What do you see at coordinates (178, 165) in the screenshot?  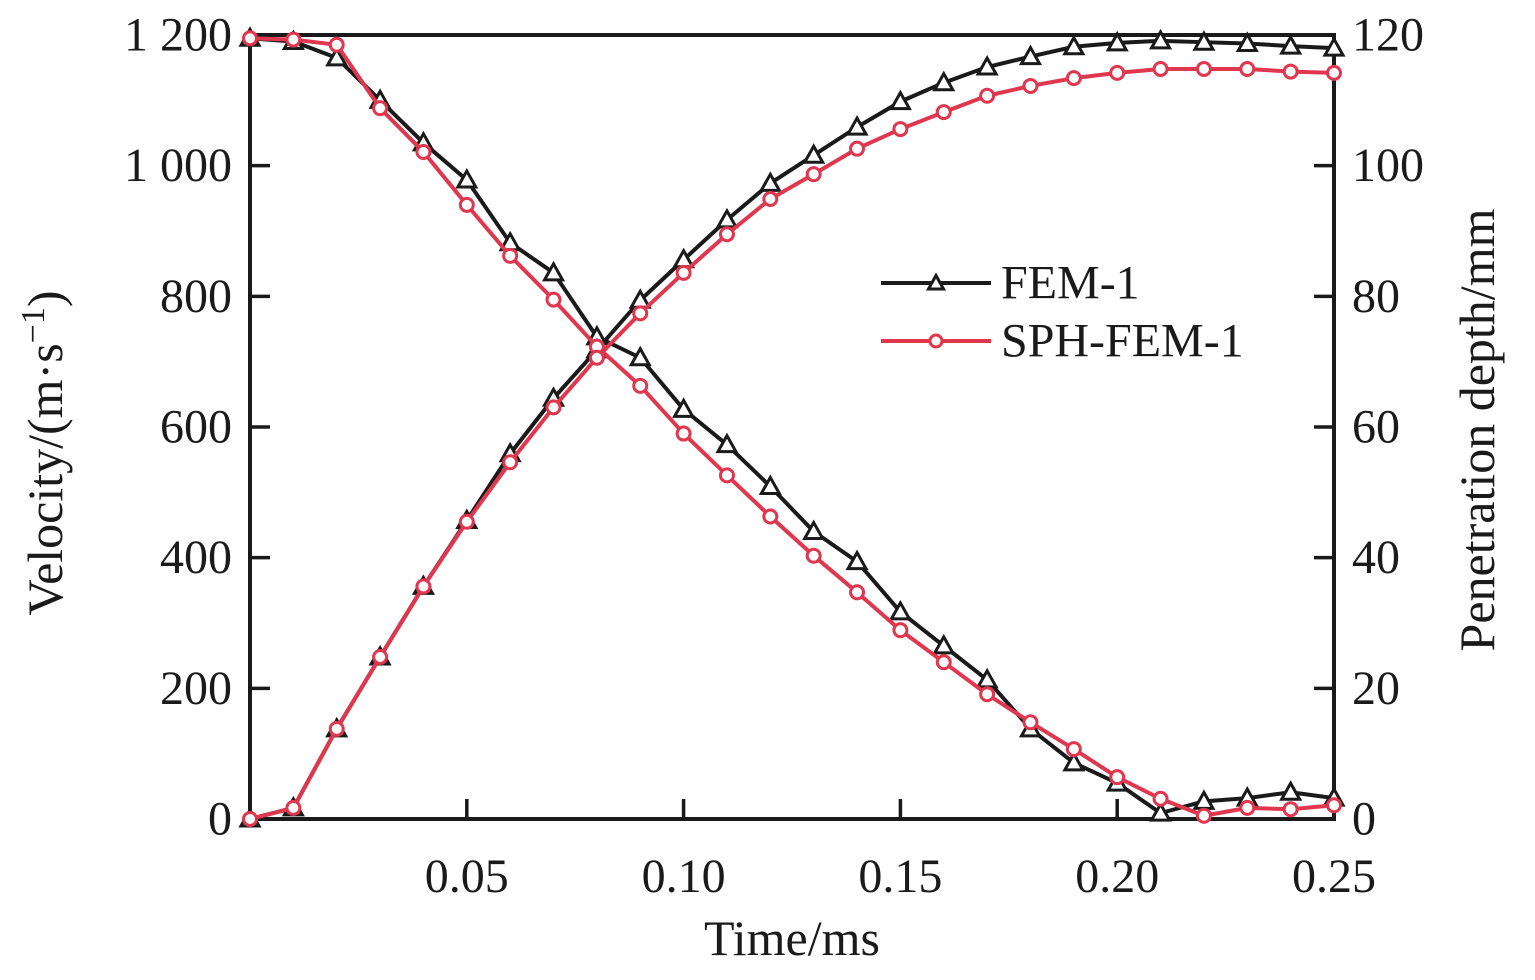 I see `left-tick-label: 1 000` at bounding box center [178, 165].